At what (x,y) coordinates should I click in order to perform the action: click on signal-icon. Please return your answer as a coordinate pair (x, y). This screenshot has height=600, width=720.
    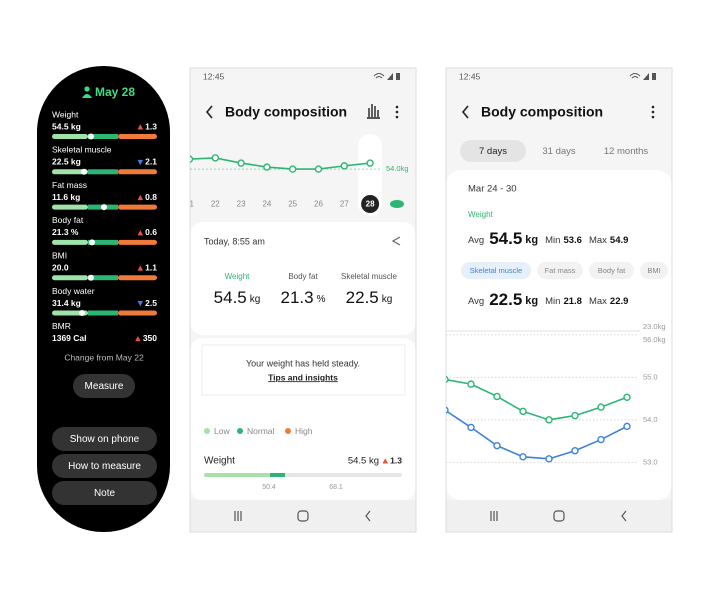
    Looking at the image, I should click on (646, 76).